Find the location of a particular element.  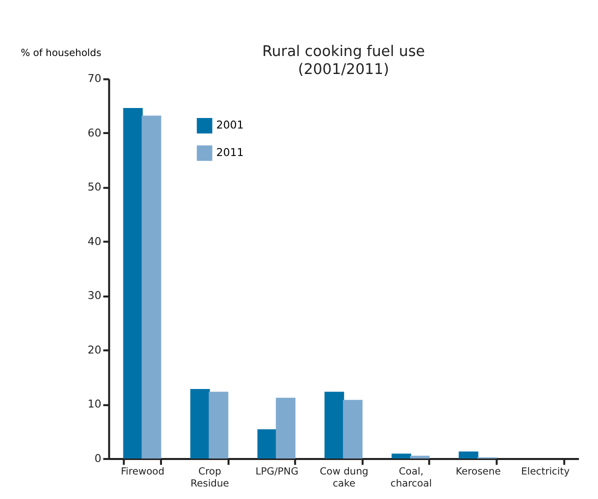

y-tick-label: 60 is located at coordinates (95, 133).